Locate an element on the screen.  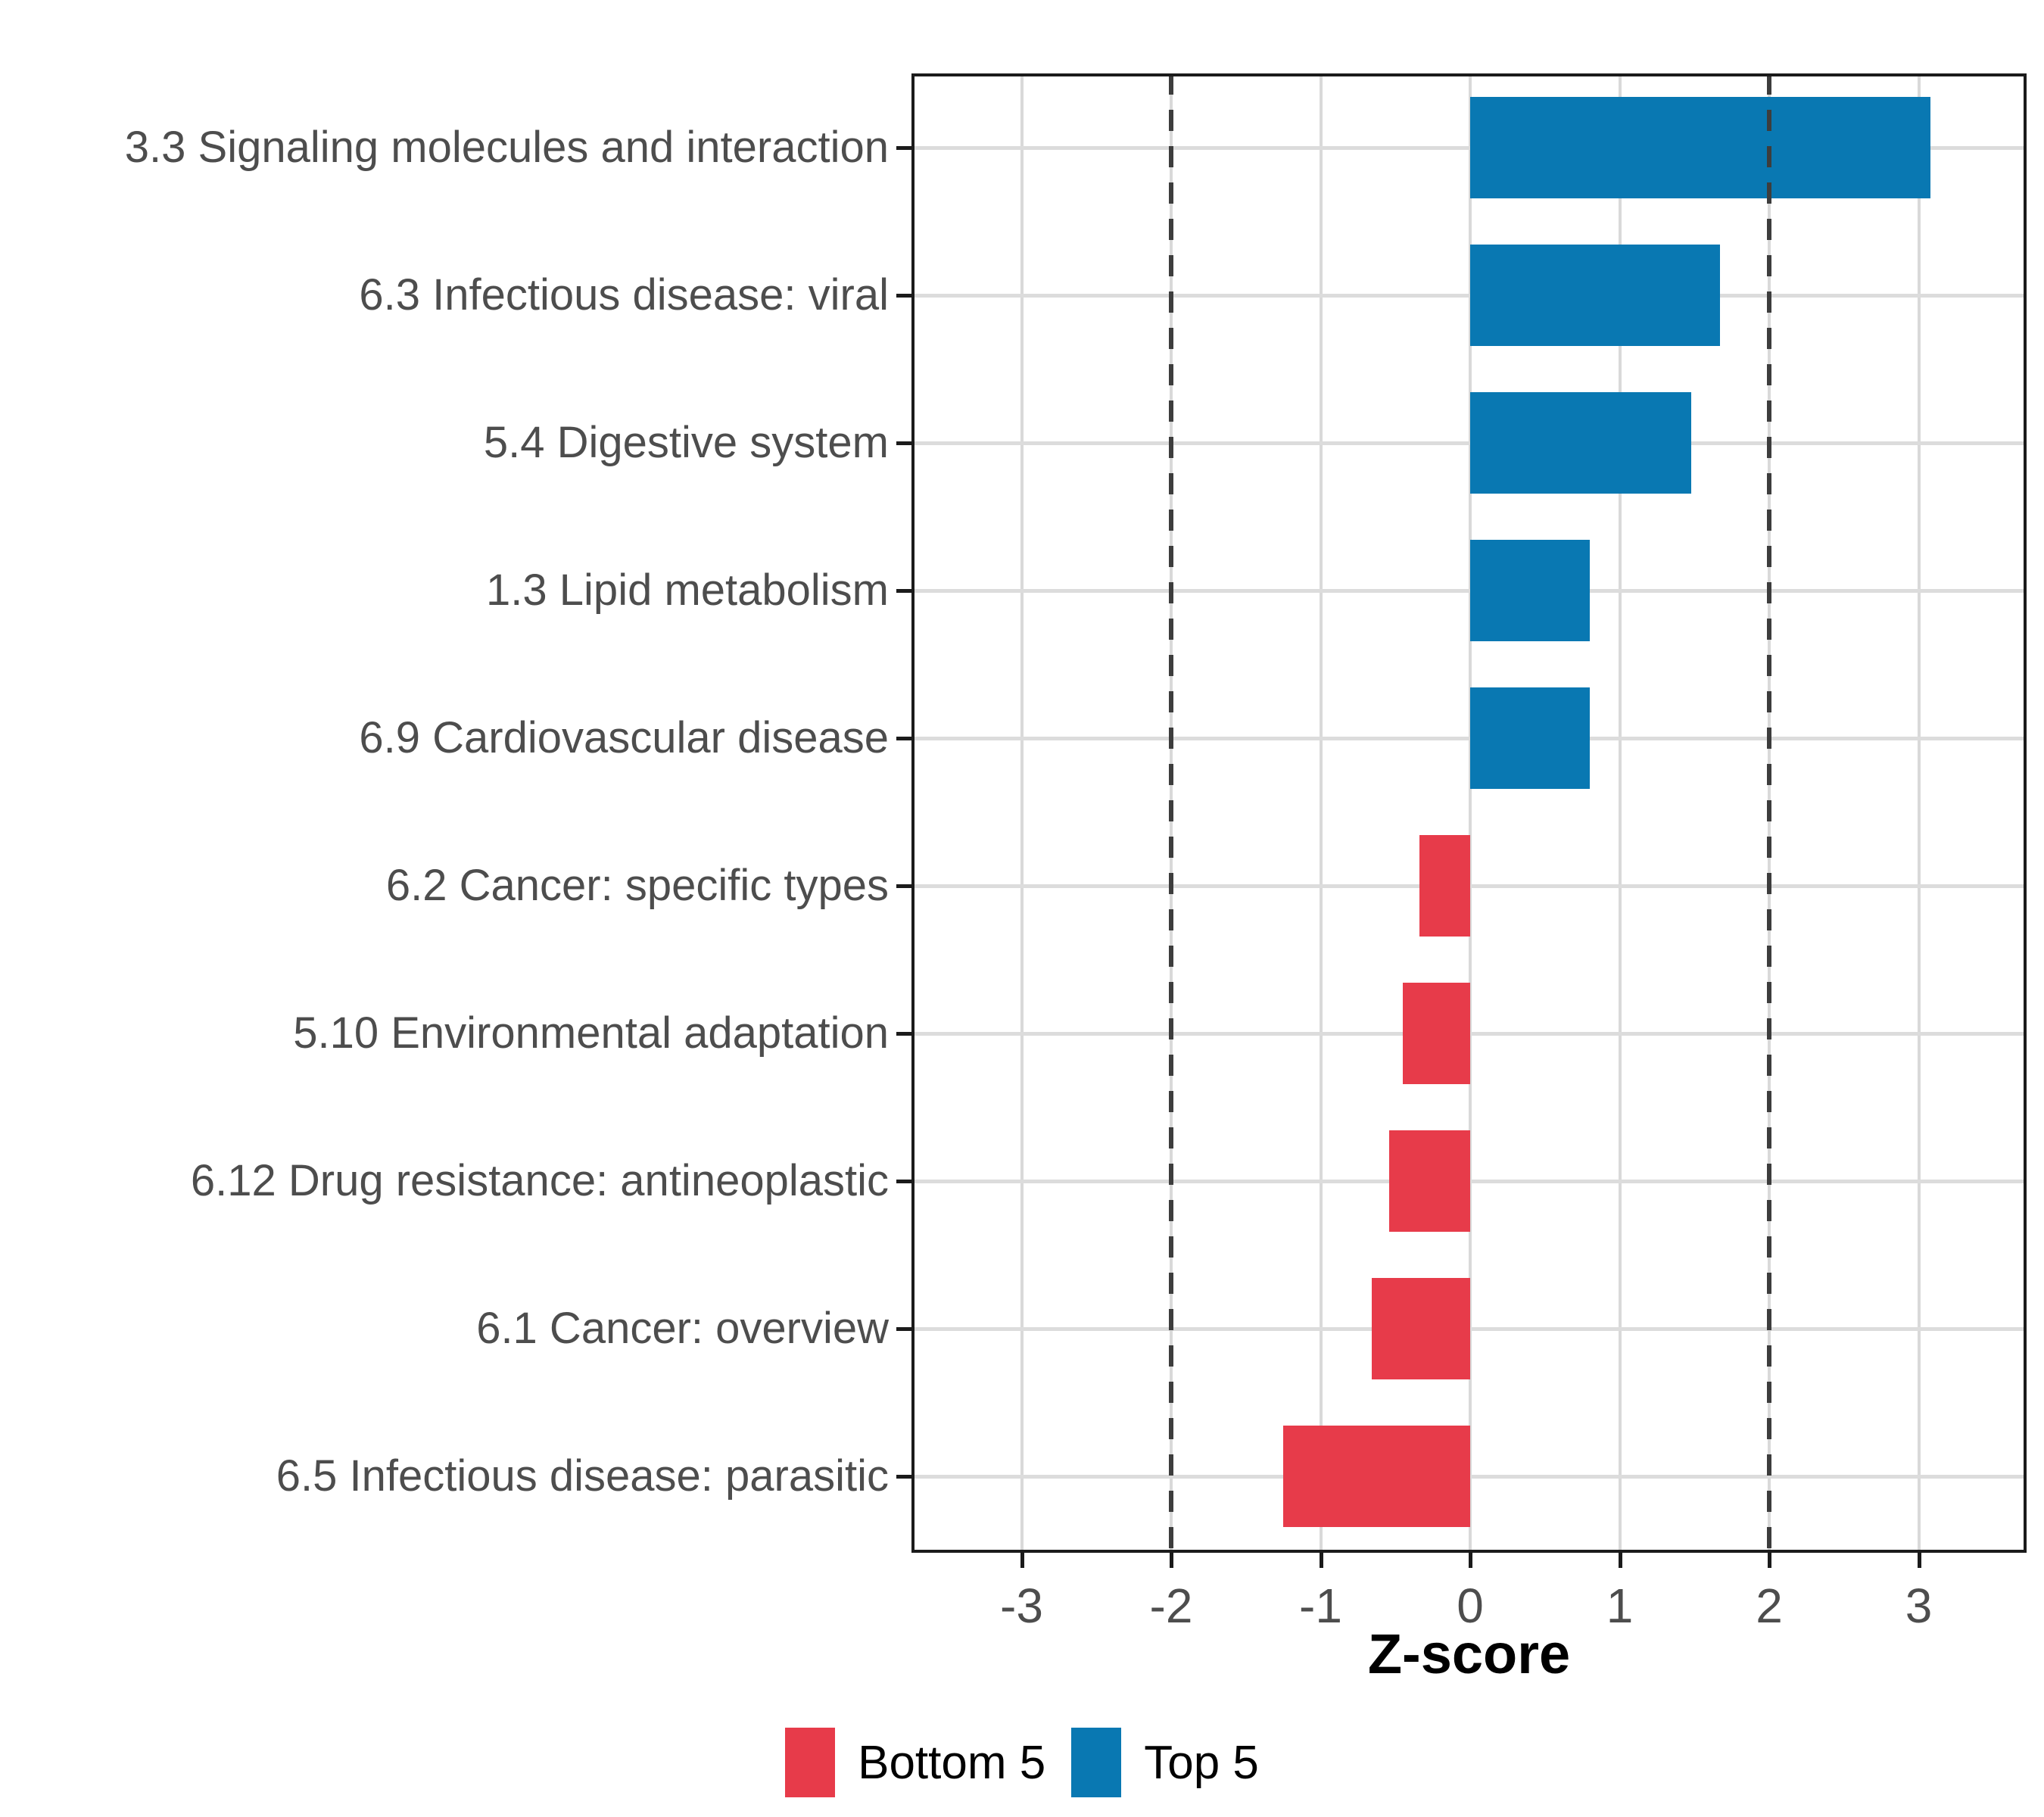
x-tick-label: 0 is located at coordinates (1470, 1606).